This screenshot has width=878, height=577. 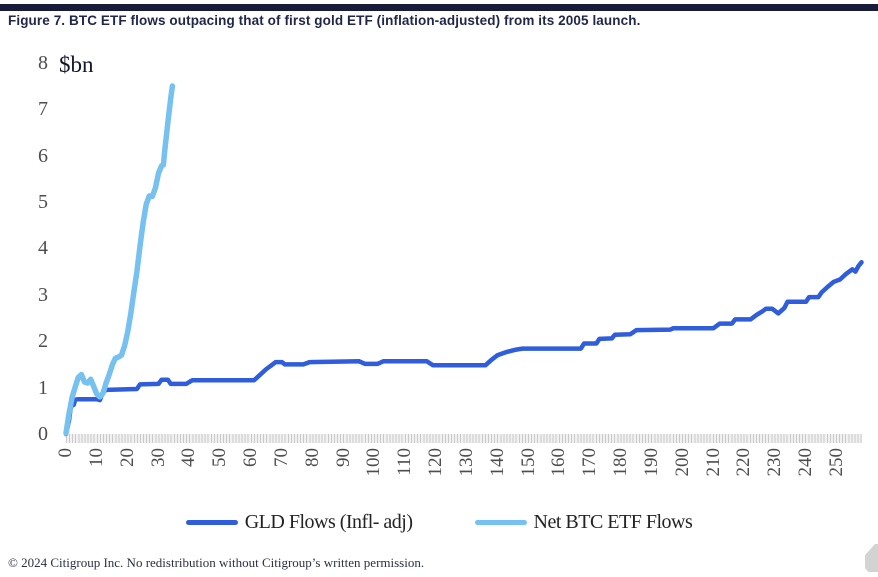 I want to click on y-axis-unit-label: $bn, so click(x=76, y=64).